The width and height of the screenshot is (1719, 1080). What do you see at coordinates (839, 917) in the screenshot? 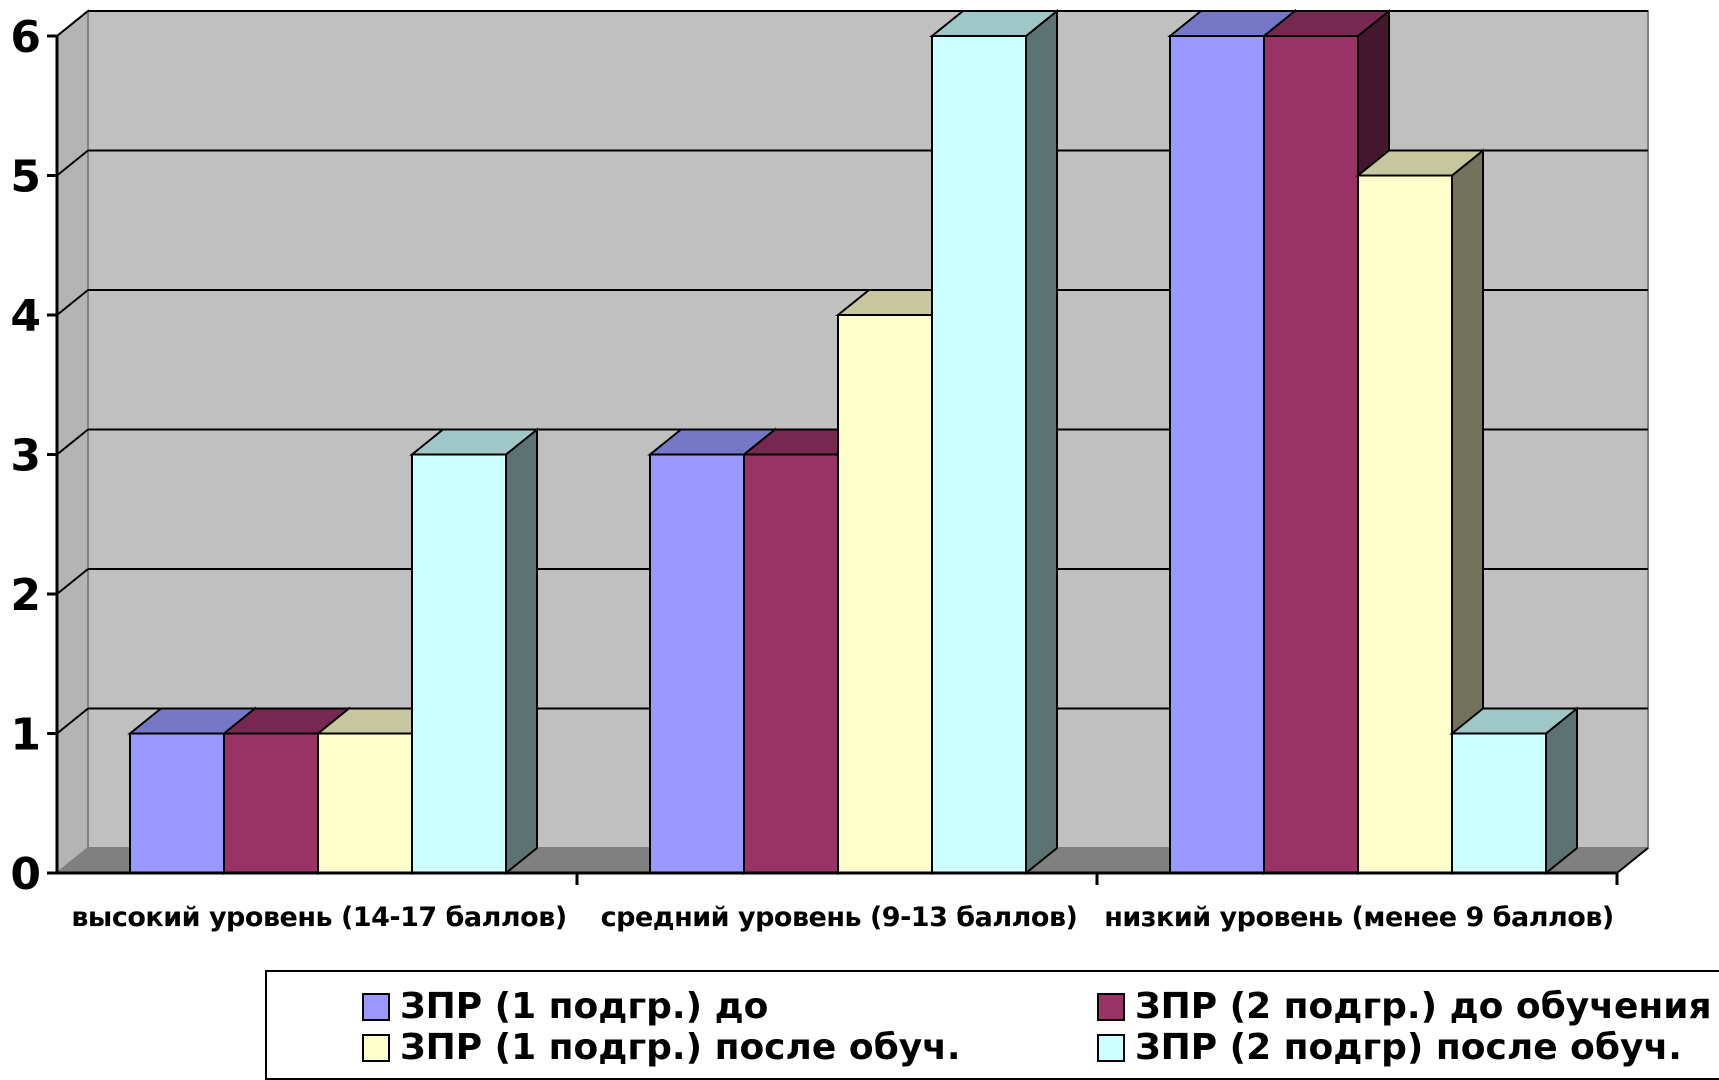
I see `x-category-label: средний уровень (9-13 баллов)` at bounding box center [839, 917].